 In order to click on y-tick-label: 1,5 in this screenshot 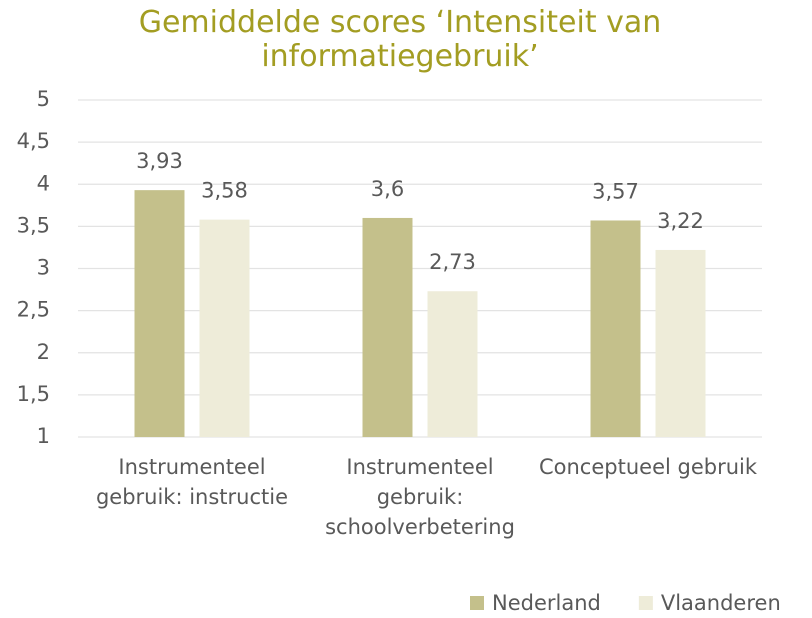, I will do `click(33, 394)`.